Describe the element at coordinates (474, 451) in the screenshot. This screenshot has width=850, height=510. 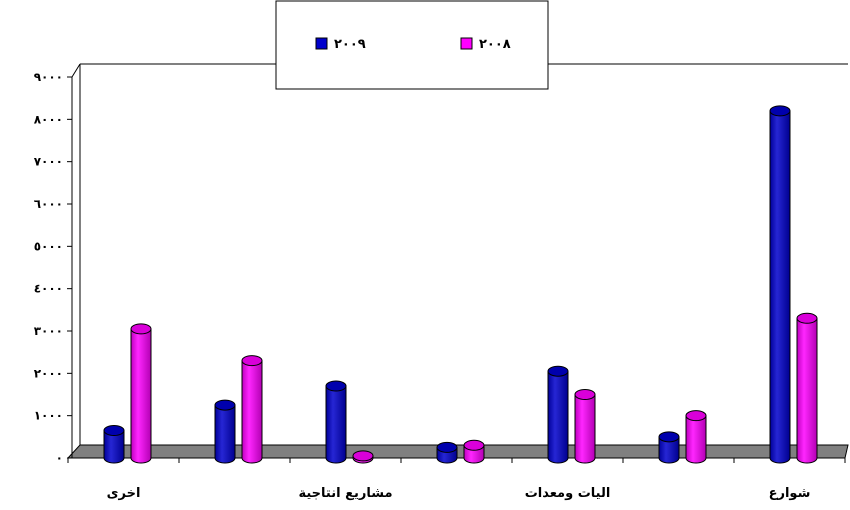
I see `bar-٢٠٠٨-3` at that location.